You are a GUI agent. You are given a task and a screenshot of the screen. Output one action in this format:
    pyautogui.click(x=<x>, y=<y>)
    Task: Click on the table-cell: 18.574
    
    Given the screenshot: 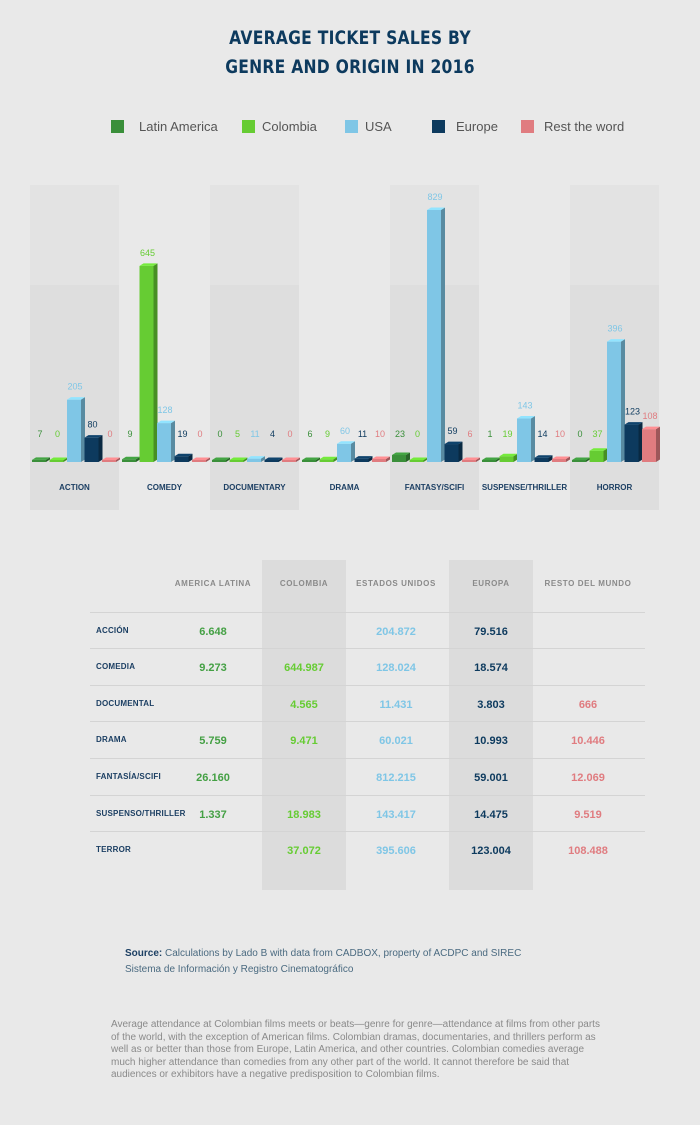 What is the action you would take?
    pyautogui.click(x=491, y=668)
    